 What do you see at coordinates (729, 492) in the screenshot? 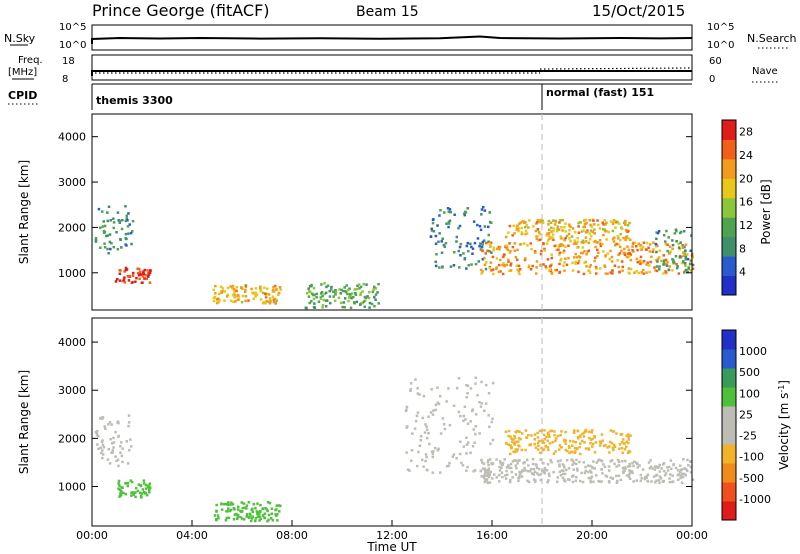
I see `velocity-colorbar-swatch` at bounding box center [729, 492].